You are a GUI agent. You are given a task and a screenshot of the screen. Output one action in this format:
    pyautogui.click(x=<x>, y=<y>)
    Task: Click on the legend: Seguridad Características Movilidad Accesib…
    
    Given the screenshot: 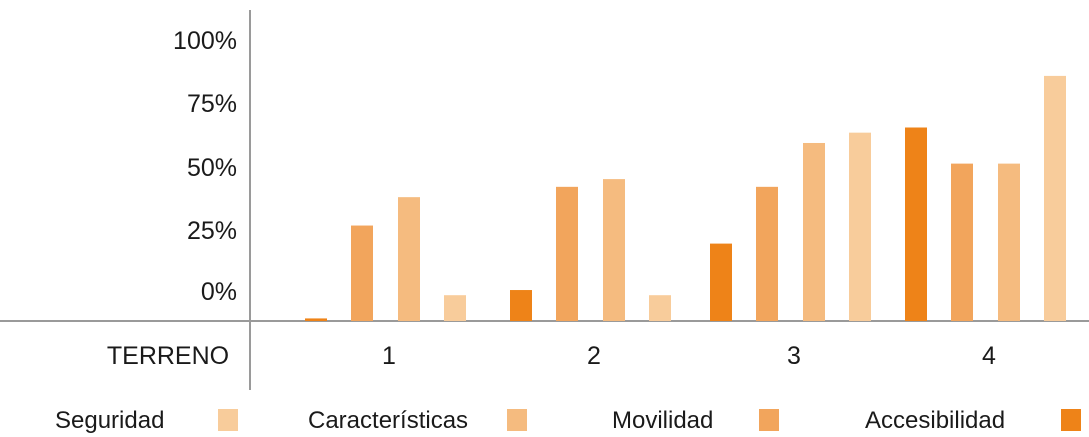 What is the action you would take?
    pyautogui.click(x=568, y=420)
    